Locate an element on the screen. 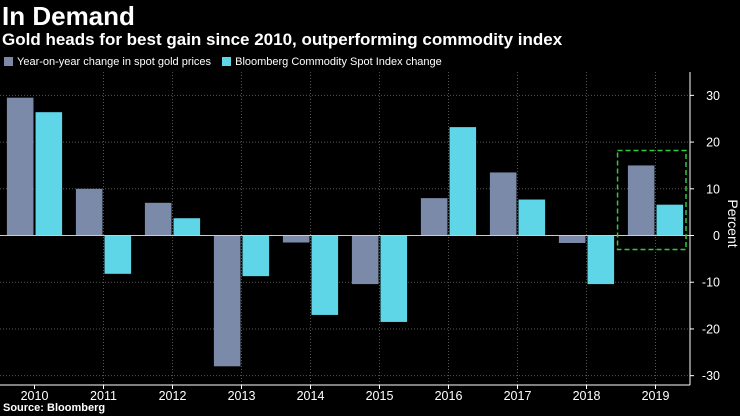 The image size is (740, 416). x-ticks: 2010 2011 2012 2013 2014 2015 2016 2017 2018 2019 is located at coordinates (345, 393).